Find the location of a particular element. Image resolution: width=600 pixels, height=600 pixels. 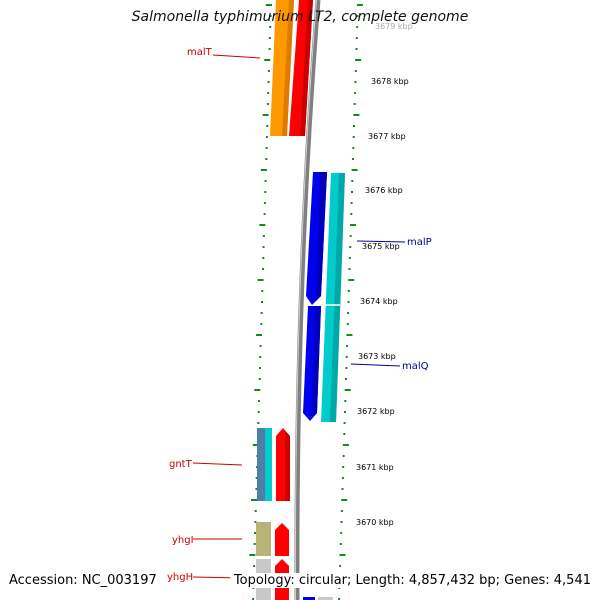

gene-label-gntT: gntT is located at coordinates (181, 464).